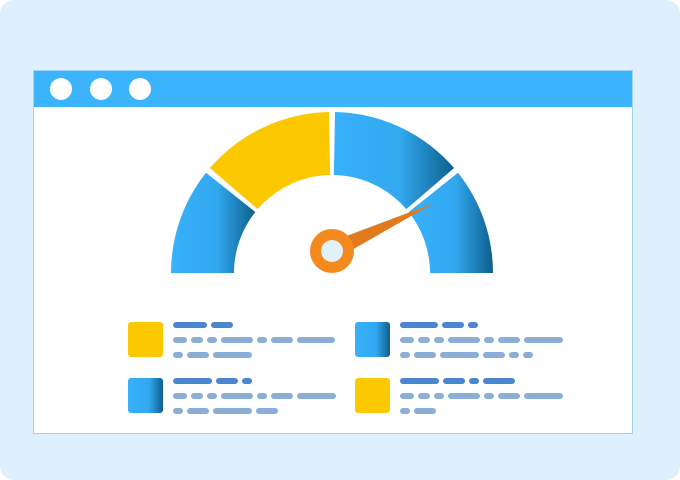 The height and width of the screenshot is (480, 680). Describe the element at coordinates (381, 231) in the screenshot. I see `gauge-needle` at that location.